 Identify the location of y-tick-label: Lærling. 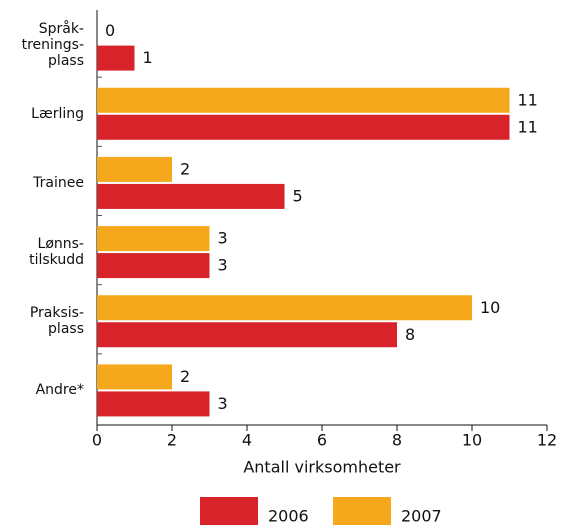
(57, 113).